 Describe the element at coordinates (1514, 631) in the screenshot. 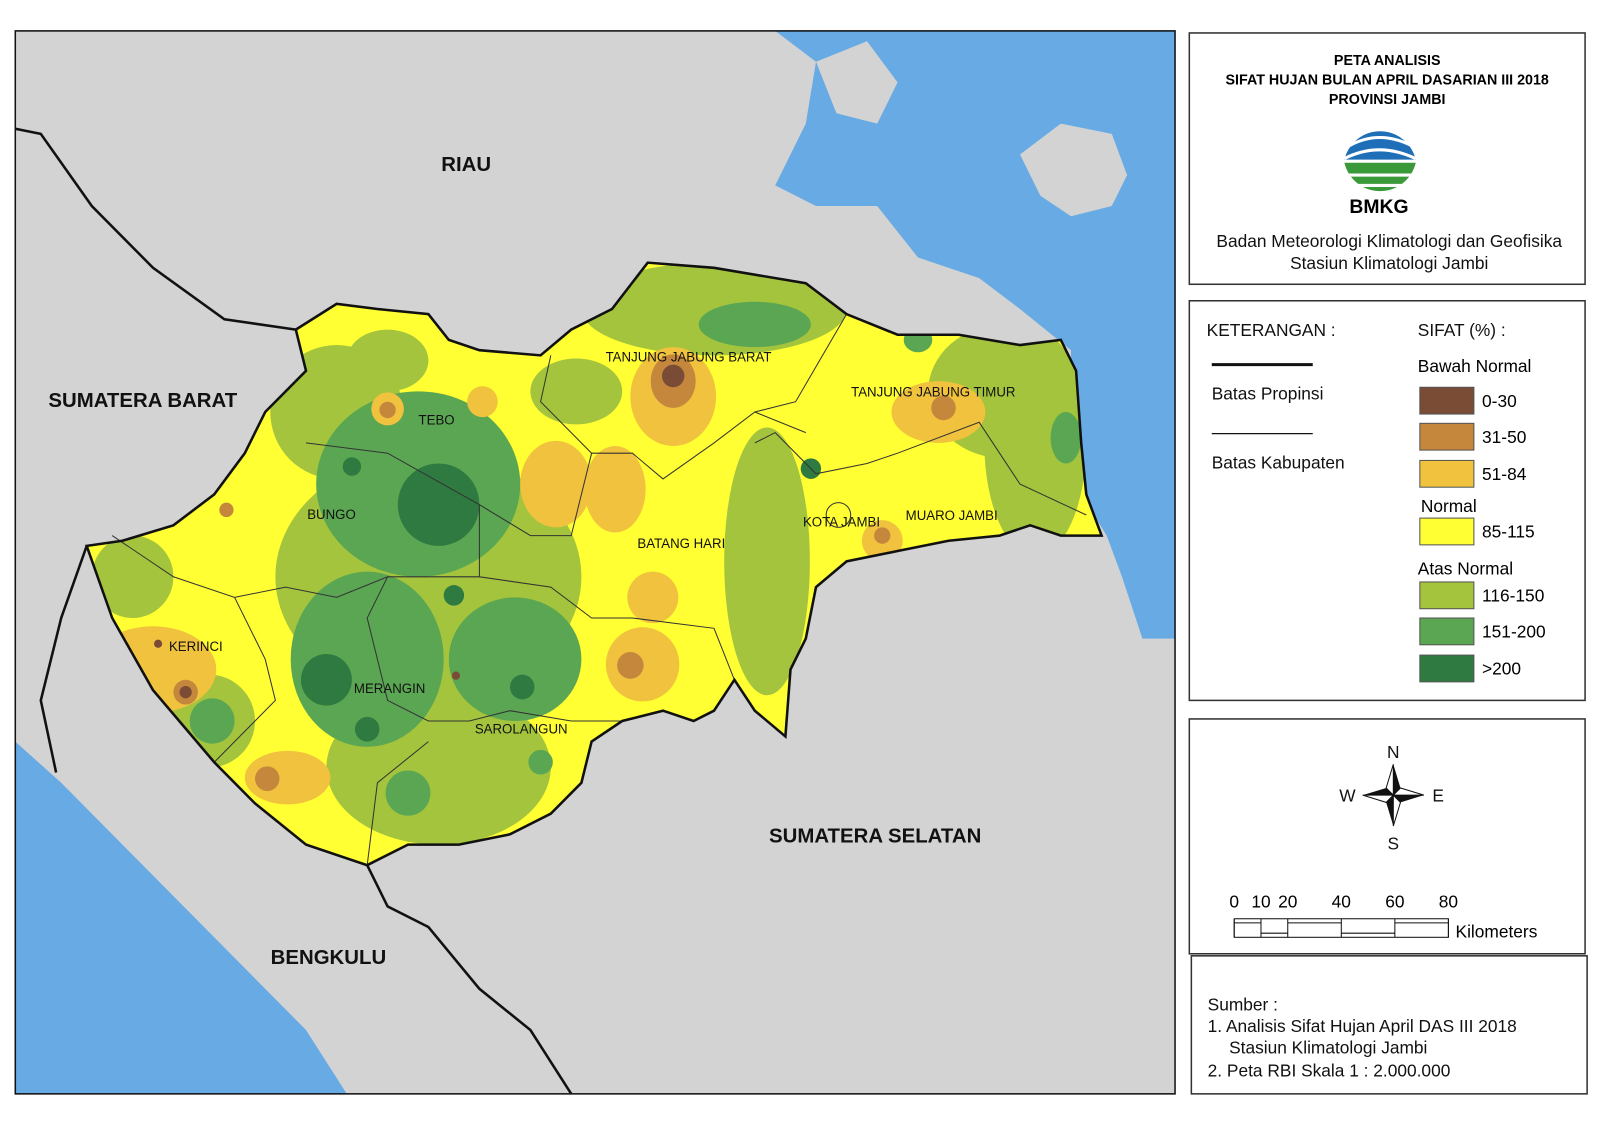

I see `class-label: 151-200` at that location.